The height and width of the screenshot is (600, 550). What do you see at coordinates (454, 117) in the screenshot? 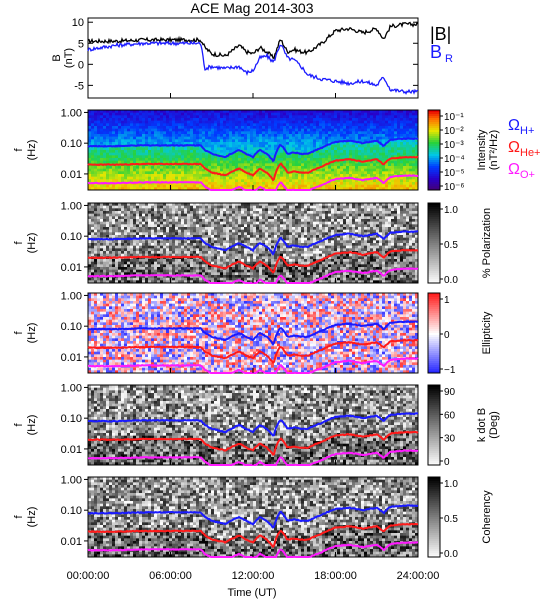
I see `colorbar-tick-label: 10⁻¹` at bounding box center [454, 117].